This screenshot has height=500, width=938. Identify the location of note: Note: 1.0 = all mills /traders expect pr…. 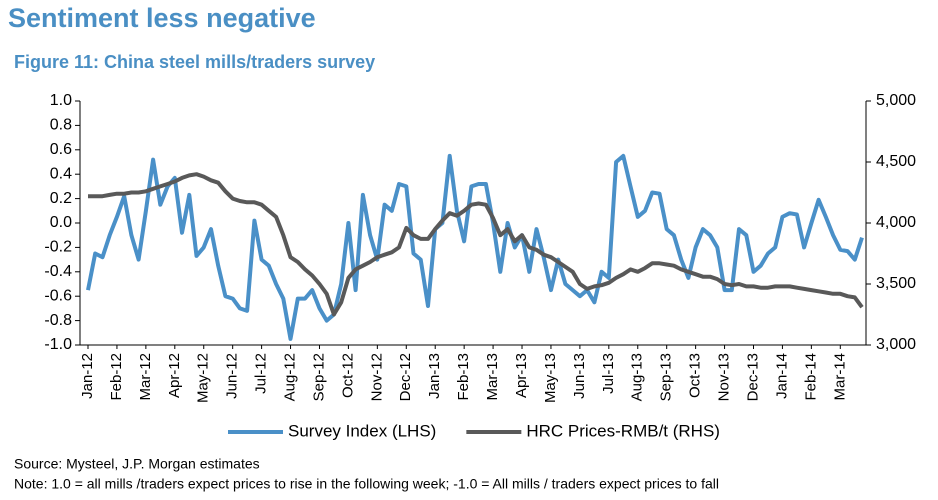
(366, 484).